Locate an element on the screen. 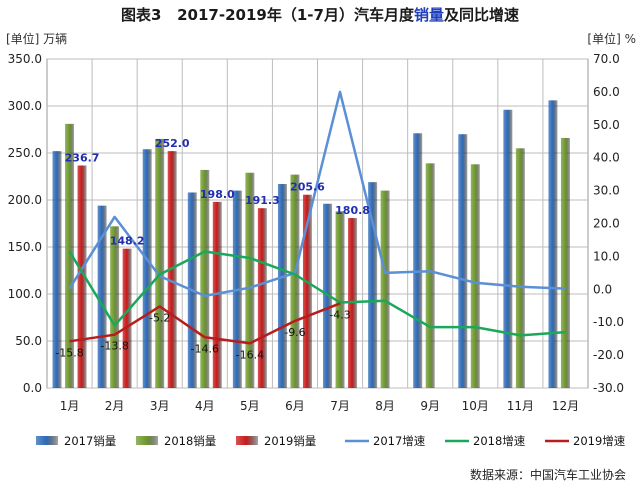 This screenshot has height=485, width=640. x-tick-label: 10月 is located at coordinates (475, 406).